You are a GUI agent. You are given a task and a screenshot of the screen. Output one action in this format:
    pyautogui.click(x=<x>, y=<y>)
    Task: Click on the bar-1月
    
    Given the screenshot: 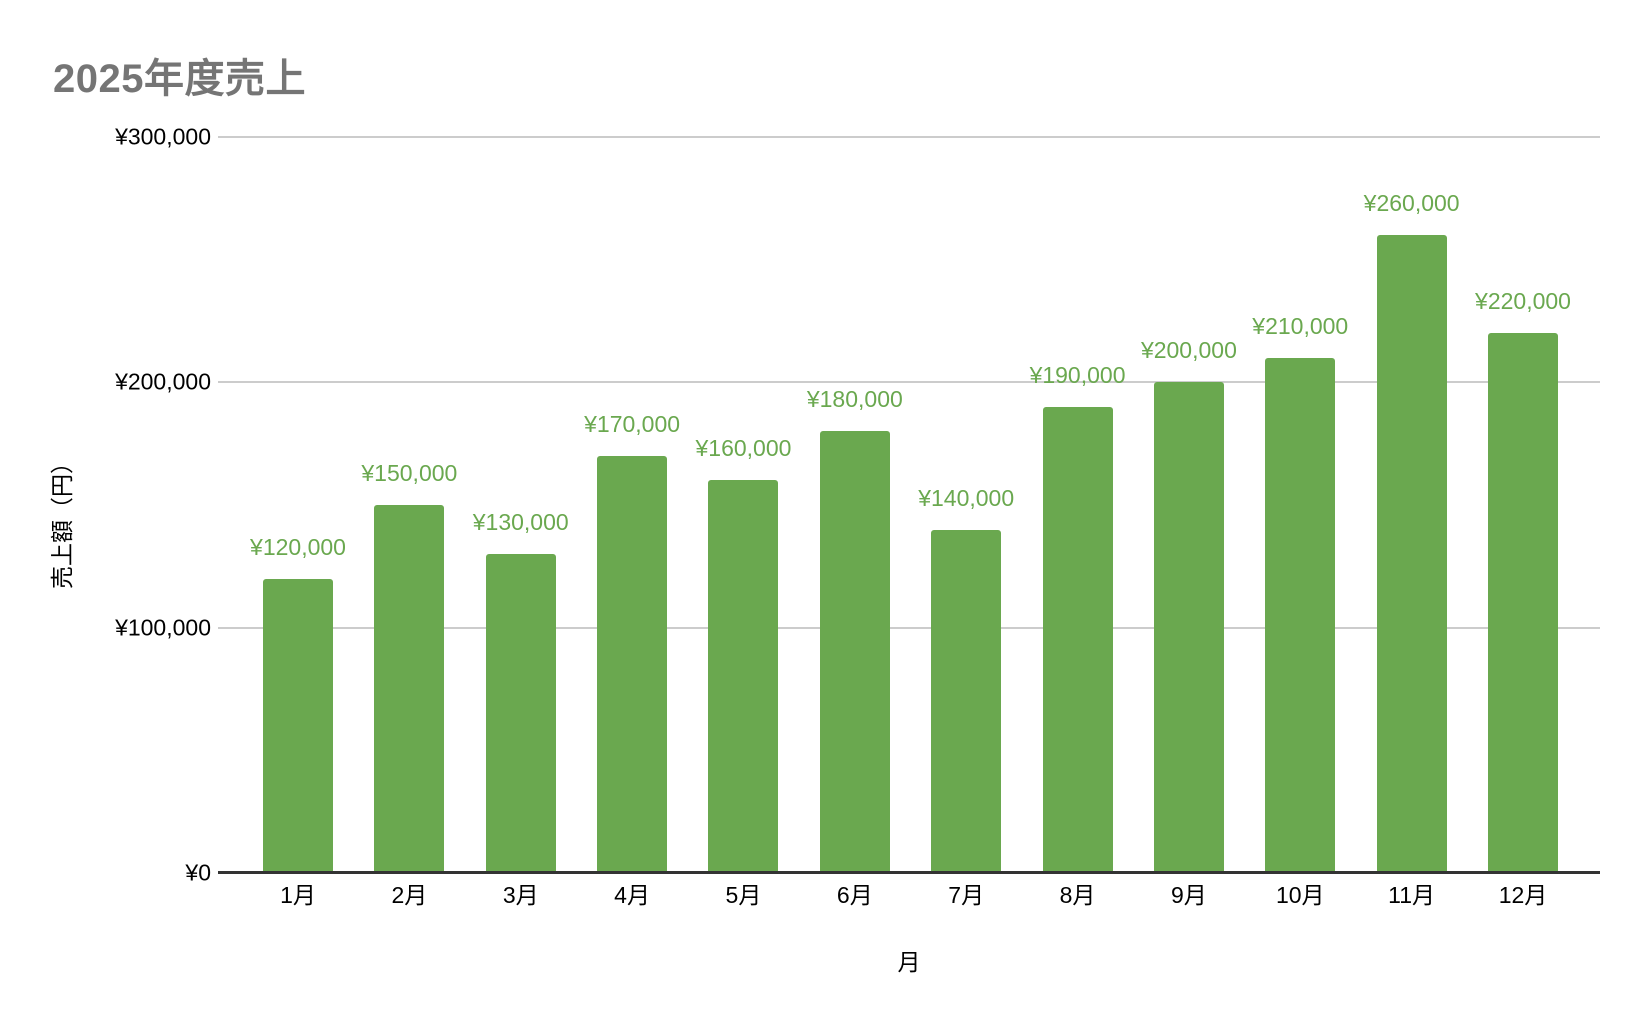 What is the action you would take?
    pyautogui.click(x=298, y=725)
    